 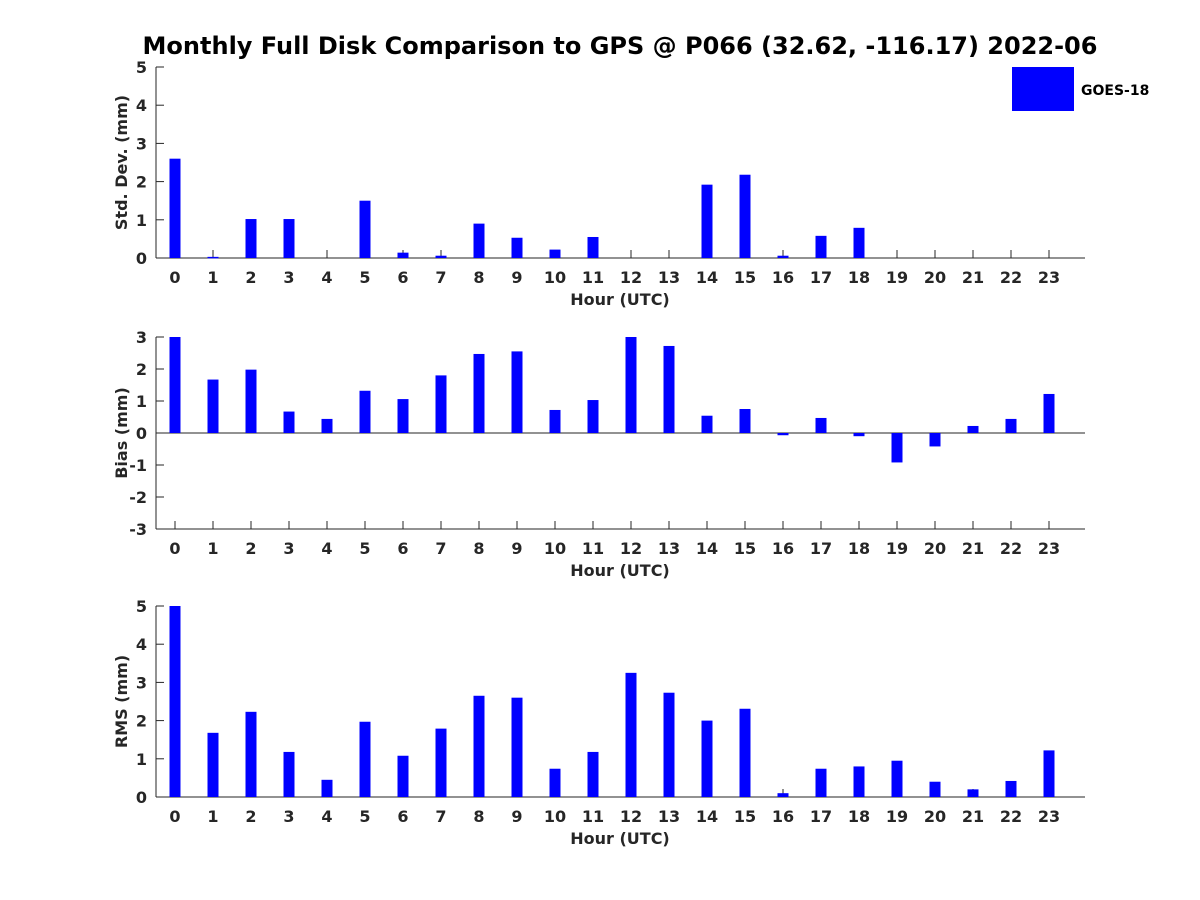 I want to click on x-tick-label: 15, so click(x=745, y=548).